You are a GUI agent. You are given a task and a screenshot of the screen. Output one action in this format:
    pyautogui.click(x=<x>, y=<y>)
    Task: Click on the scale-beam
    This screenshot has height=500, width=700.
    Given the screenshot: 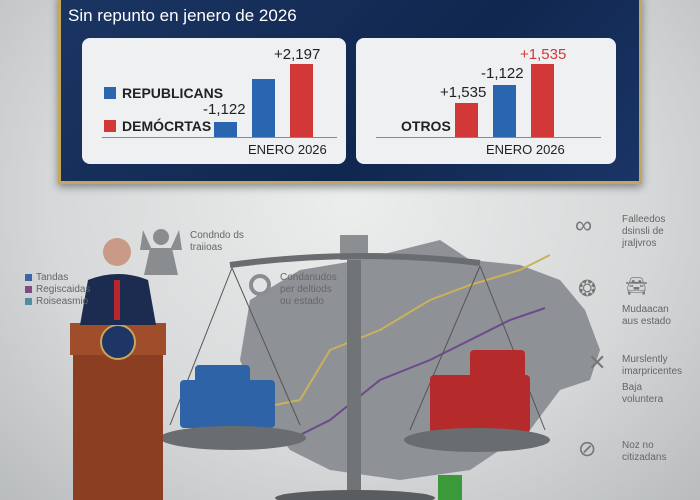 What is the action you would take?
    pyautogui.click(x=355, y=260)
    